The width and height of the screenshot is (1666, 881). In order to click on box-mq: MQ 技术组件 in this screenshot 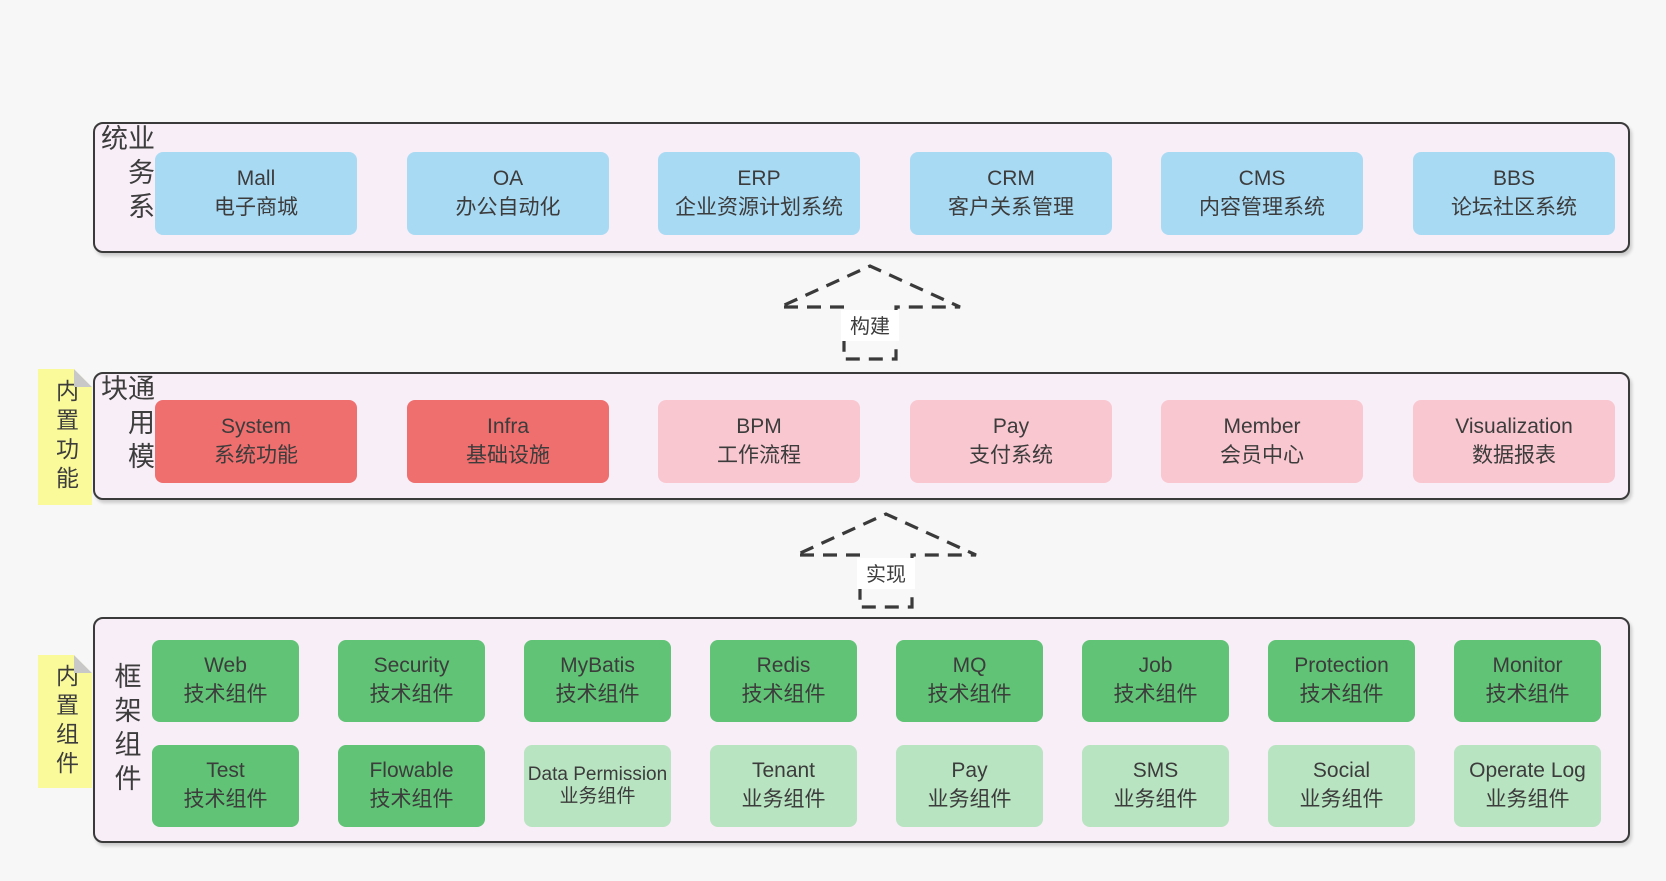, I will do `click(969, 681)`.